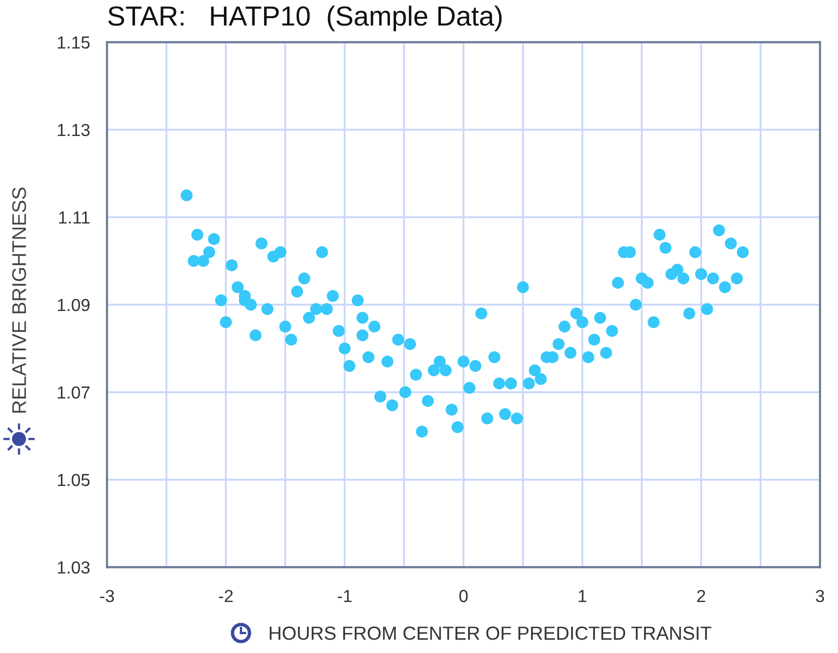 The height and width of the screenshot is (653, 838). I want to click on x-tick-label: 2, so click(701, 596).